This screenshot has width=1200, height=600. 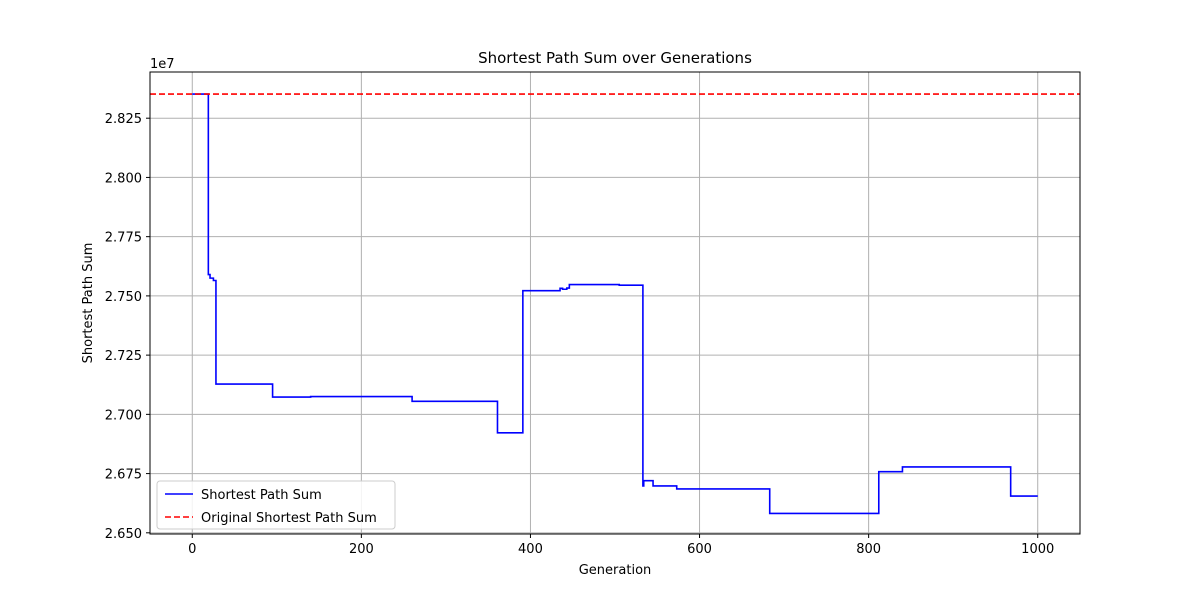 I want to click on y-tick-label: 2.650, so click(x=123, y=534).